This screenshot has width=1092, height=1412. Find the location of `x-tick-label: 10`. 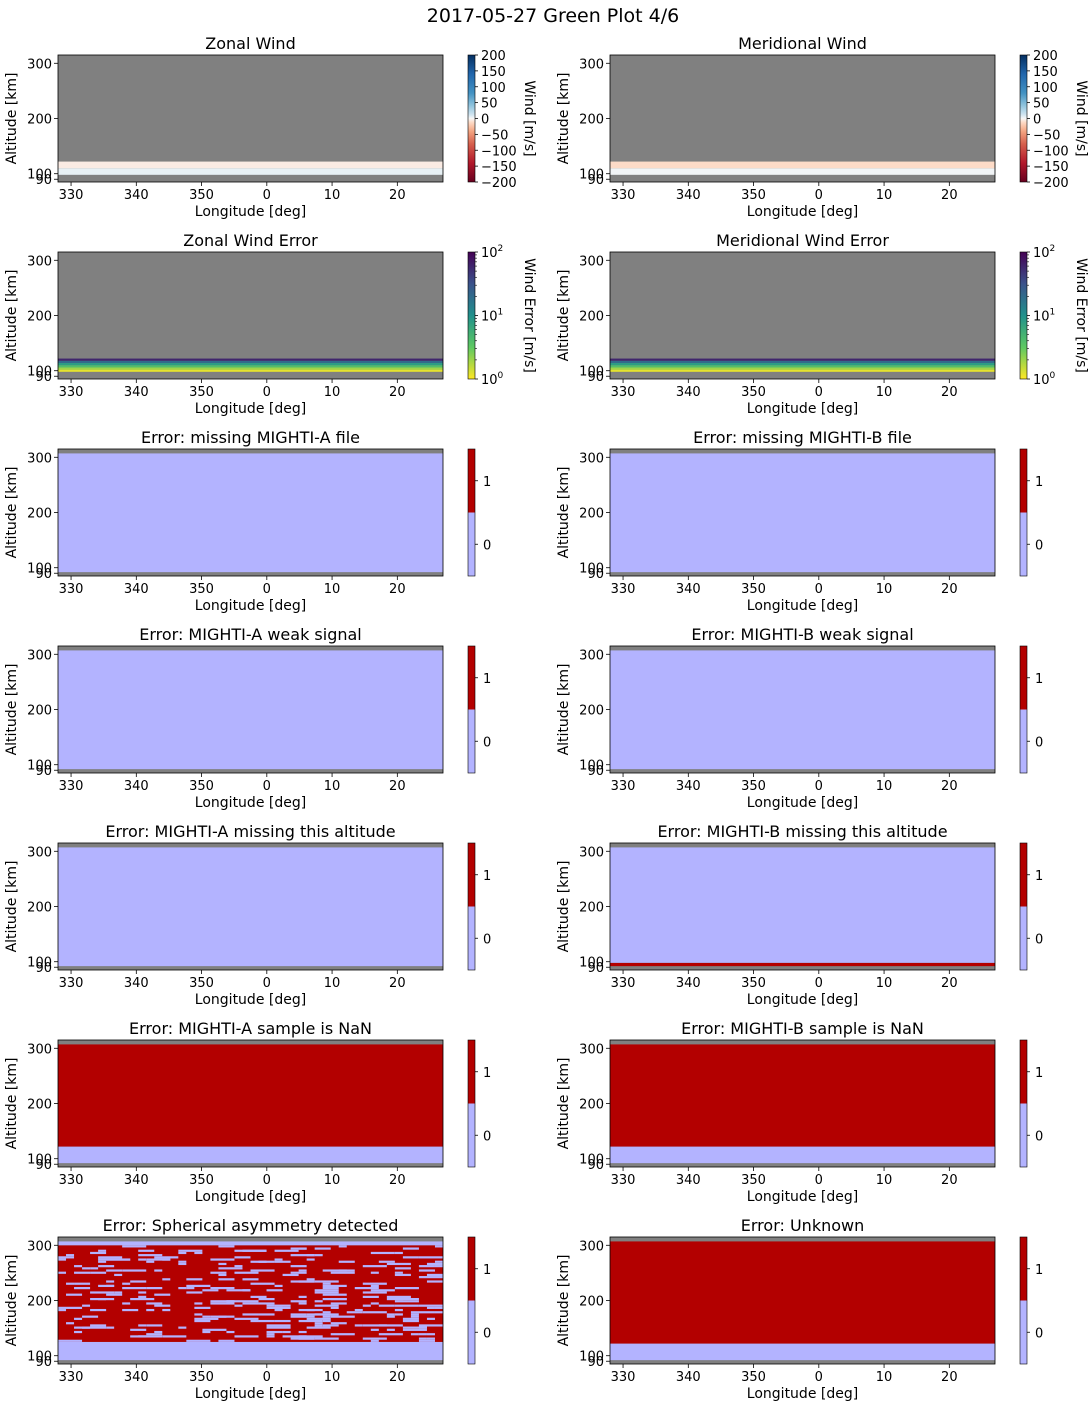

x-tick-label: 10 is located at coordinates (884, 1377).